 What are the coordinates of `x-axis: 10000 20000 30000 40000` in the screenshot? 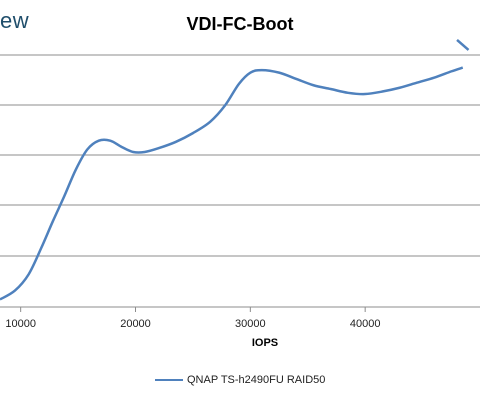 It's located at (192, 318).